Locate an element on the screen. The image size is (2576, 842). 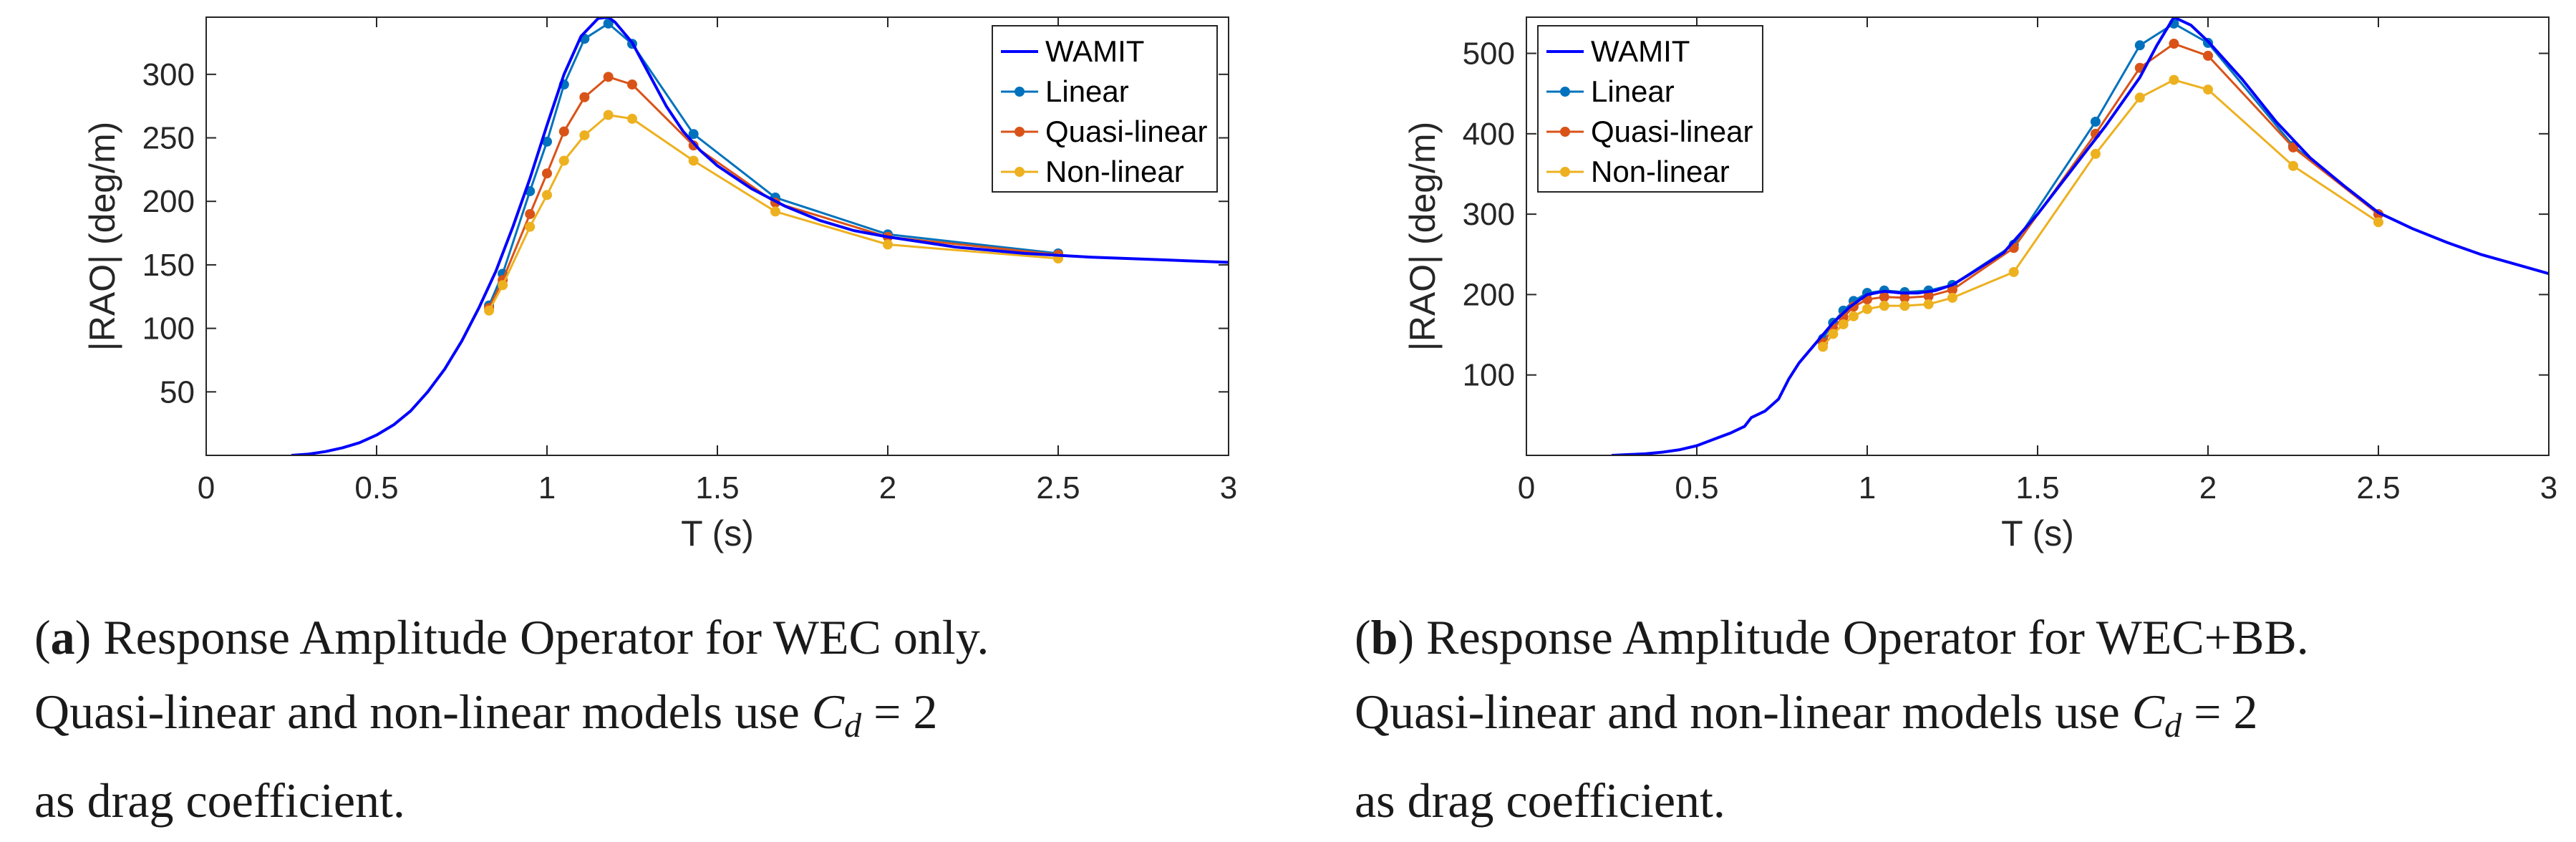
x-tick-label-b-2: 1 is located at coordinates (1867, 487).